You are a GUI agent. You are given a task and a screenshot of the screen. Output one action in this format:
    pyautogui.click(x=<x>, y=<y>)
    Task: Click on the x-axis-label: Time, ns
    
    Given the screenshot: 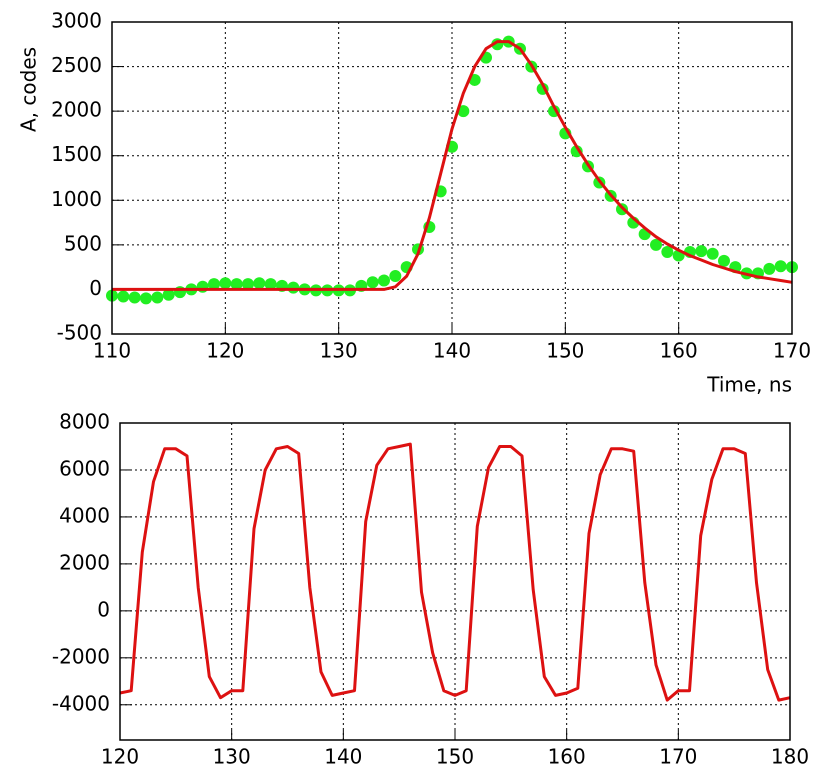 What is the action you would take?
    pyautogui.click(x=749, y=385)
    